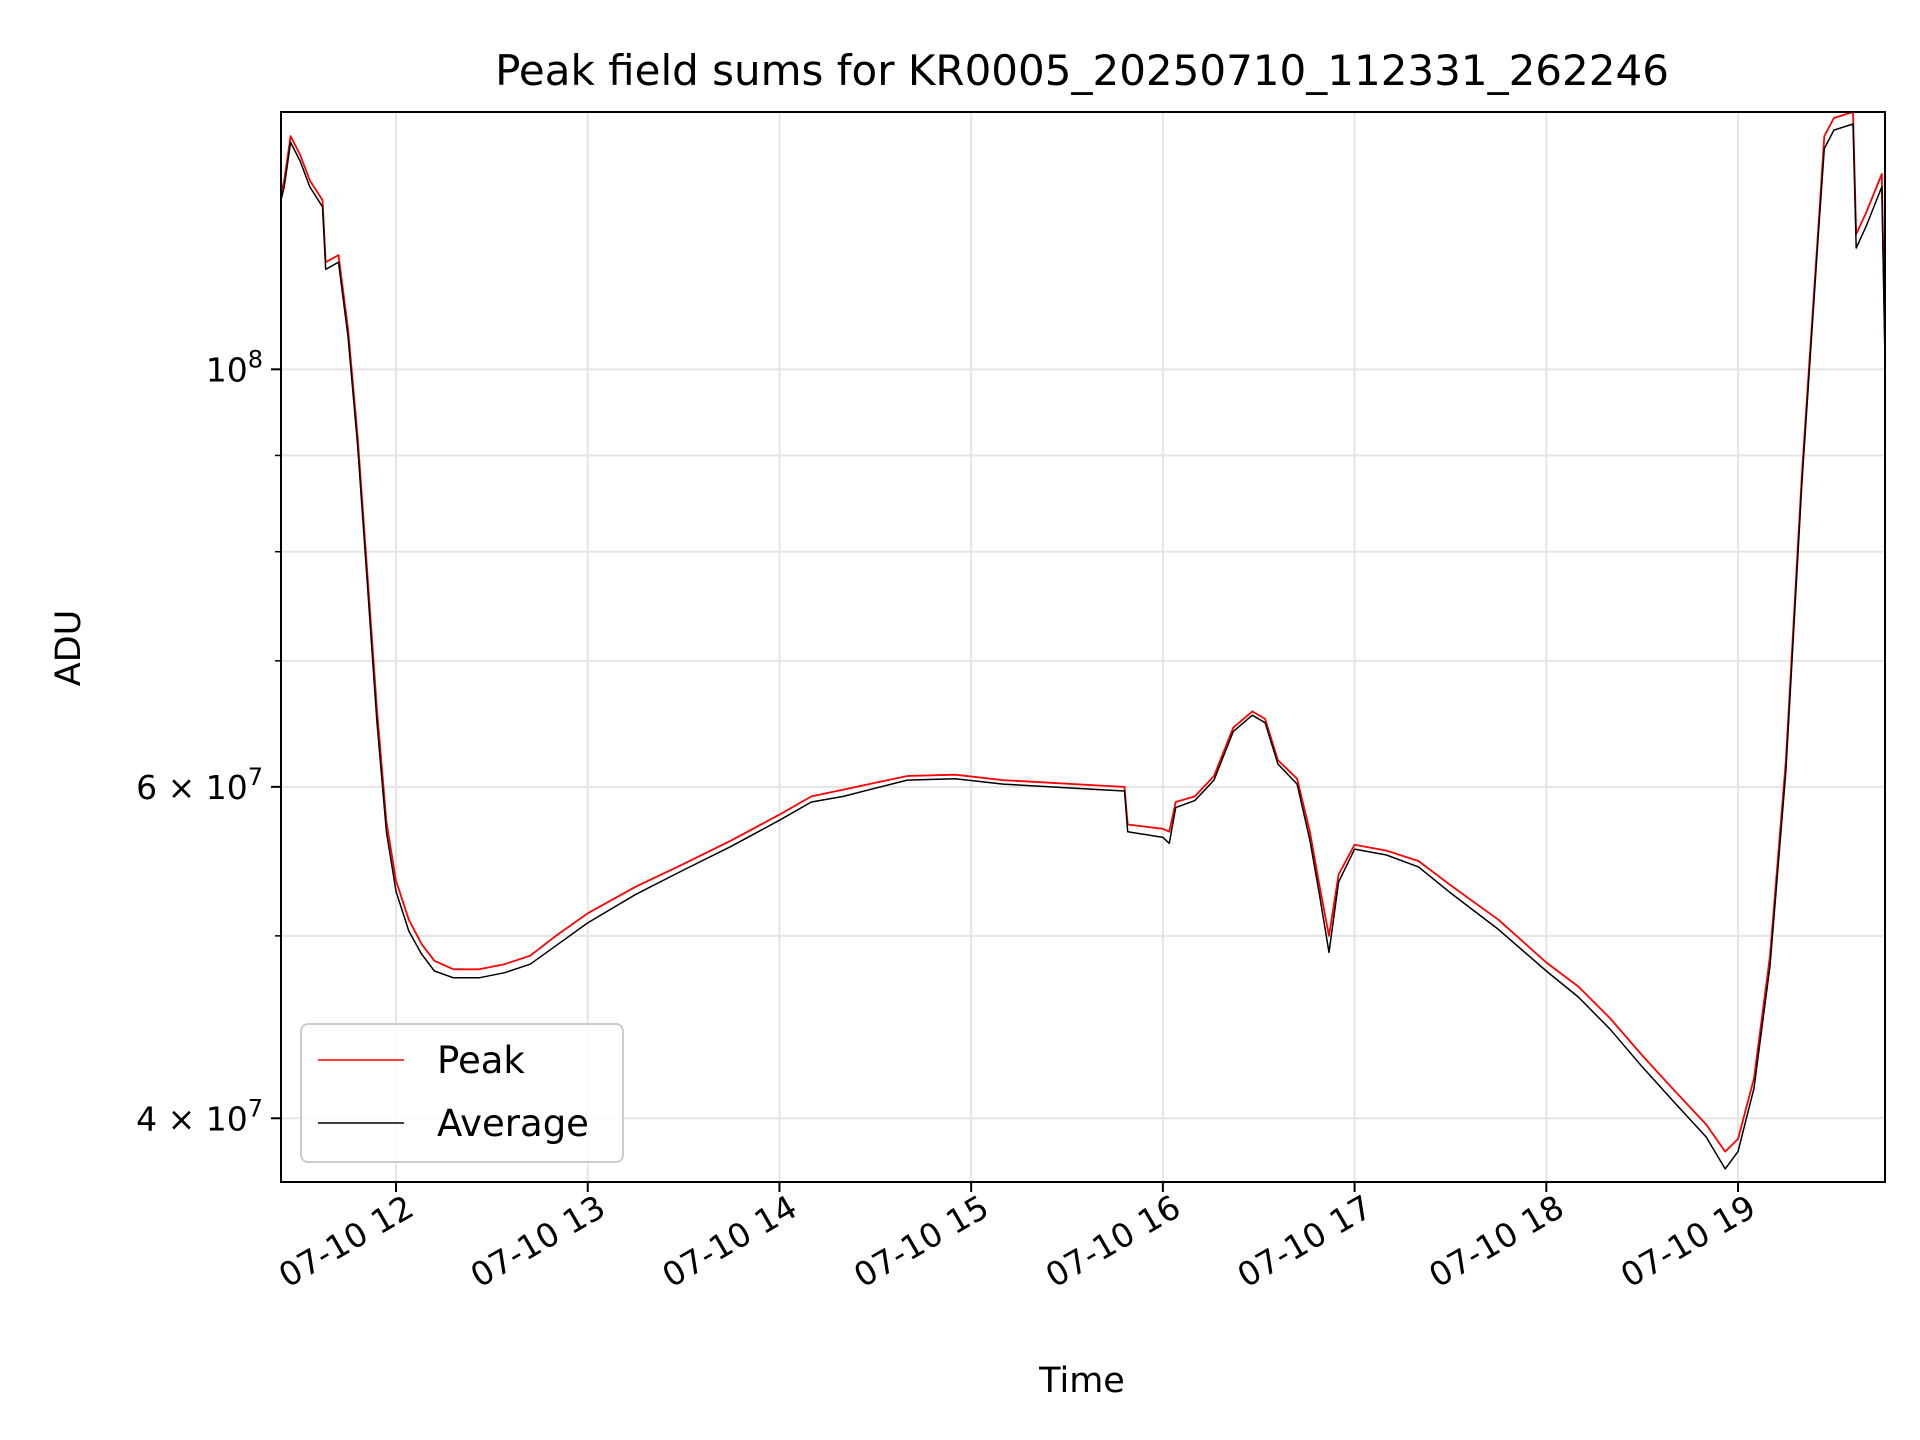 This screenshot has height=1440, width=1920. What do you see at coordinates (481, 1060) in the screenshot?
I see `legend-label-peak: Peak` at bounding box center [481, 1060].